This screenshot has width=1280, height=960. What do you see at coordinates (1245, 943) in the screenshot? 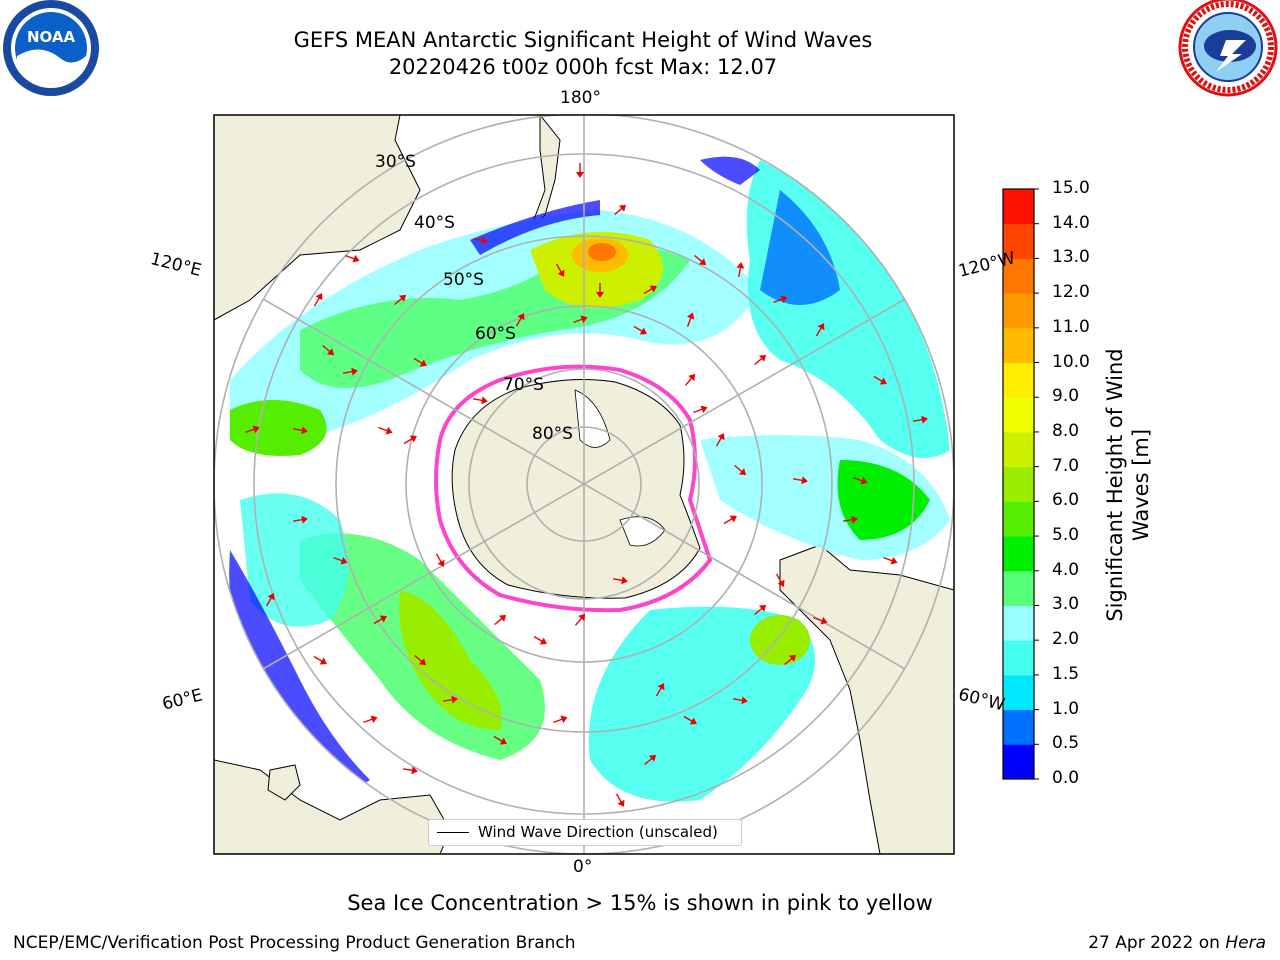
I see `footer-right-host: Hera` at bounding box center [1245, 943].